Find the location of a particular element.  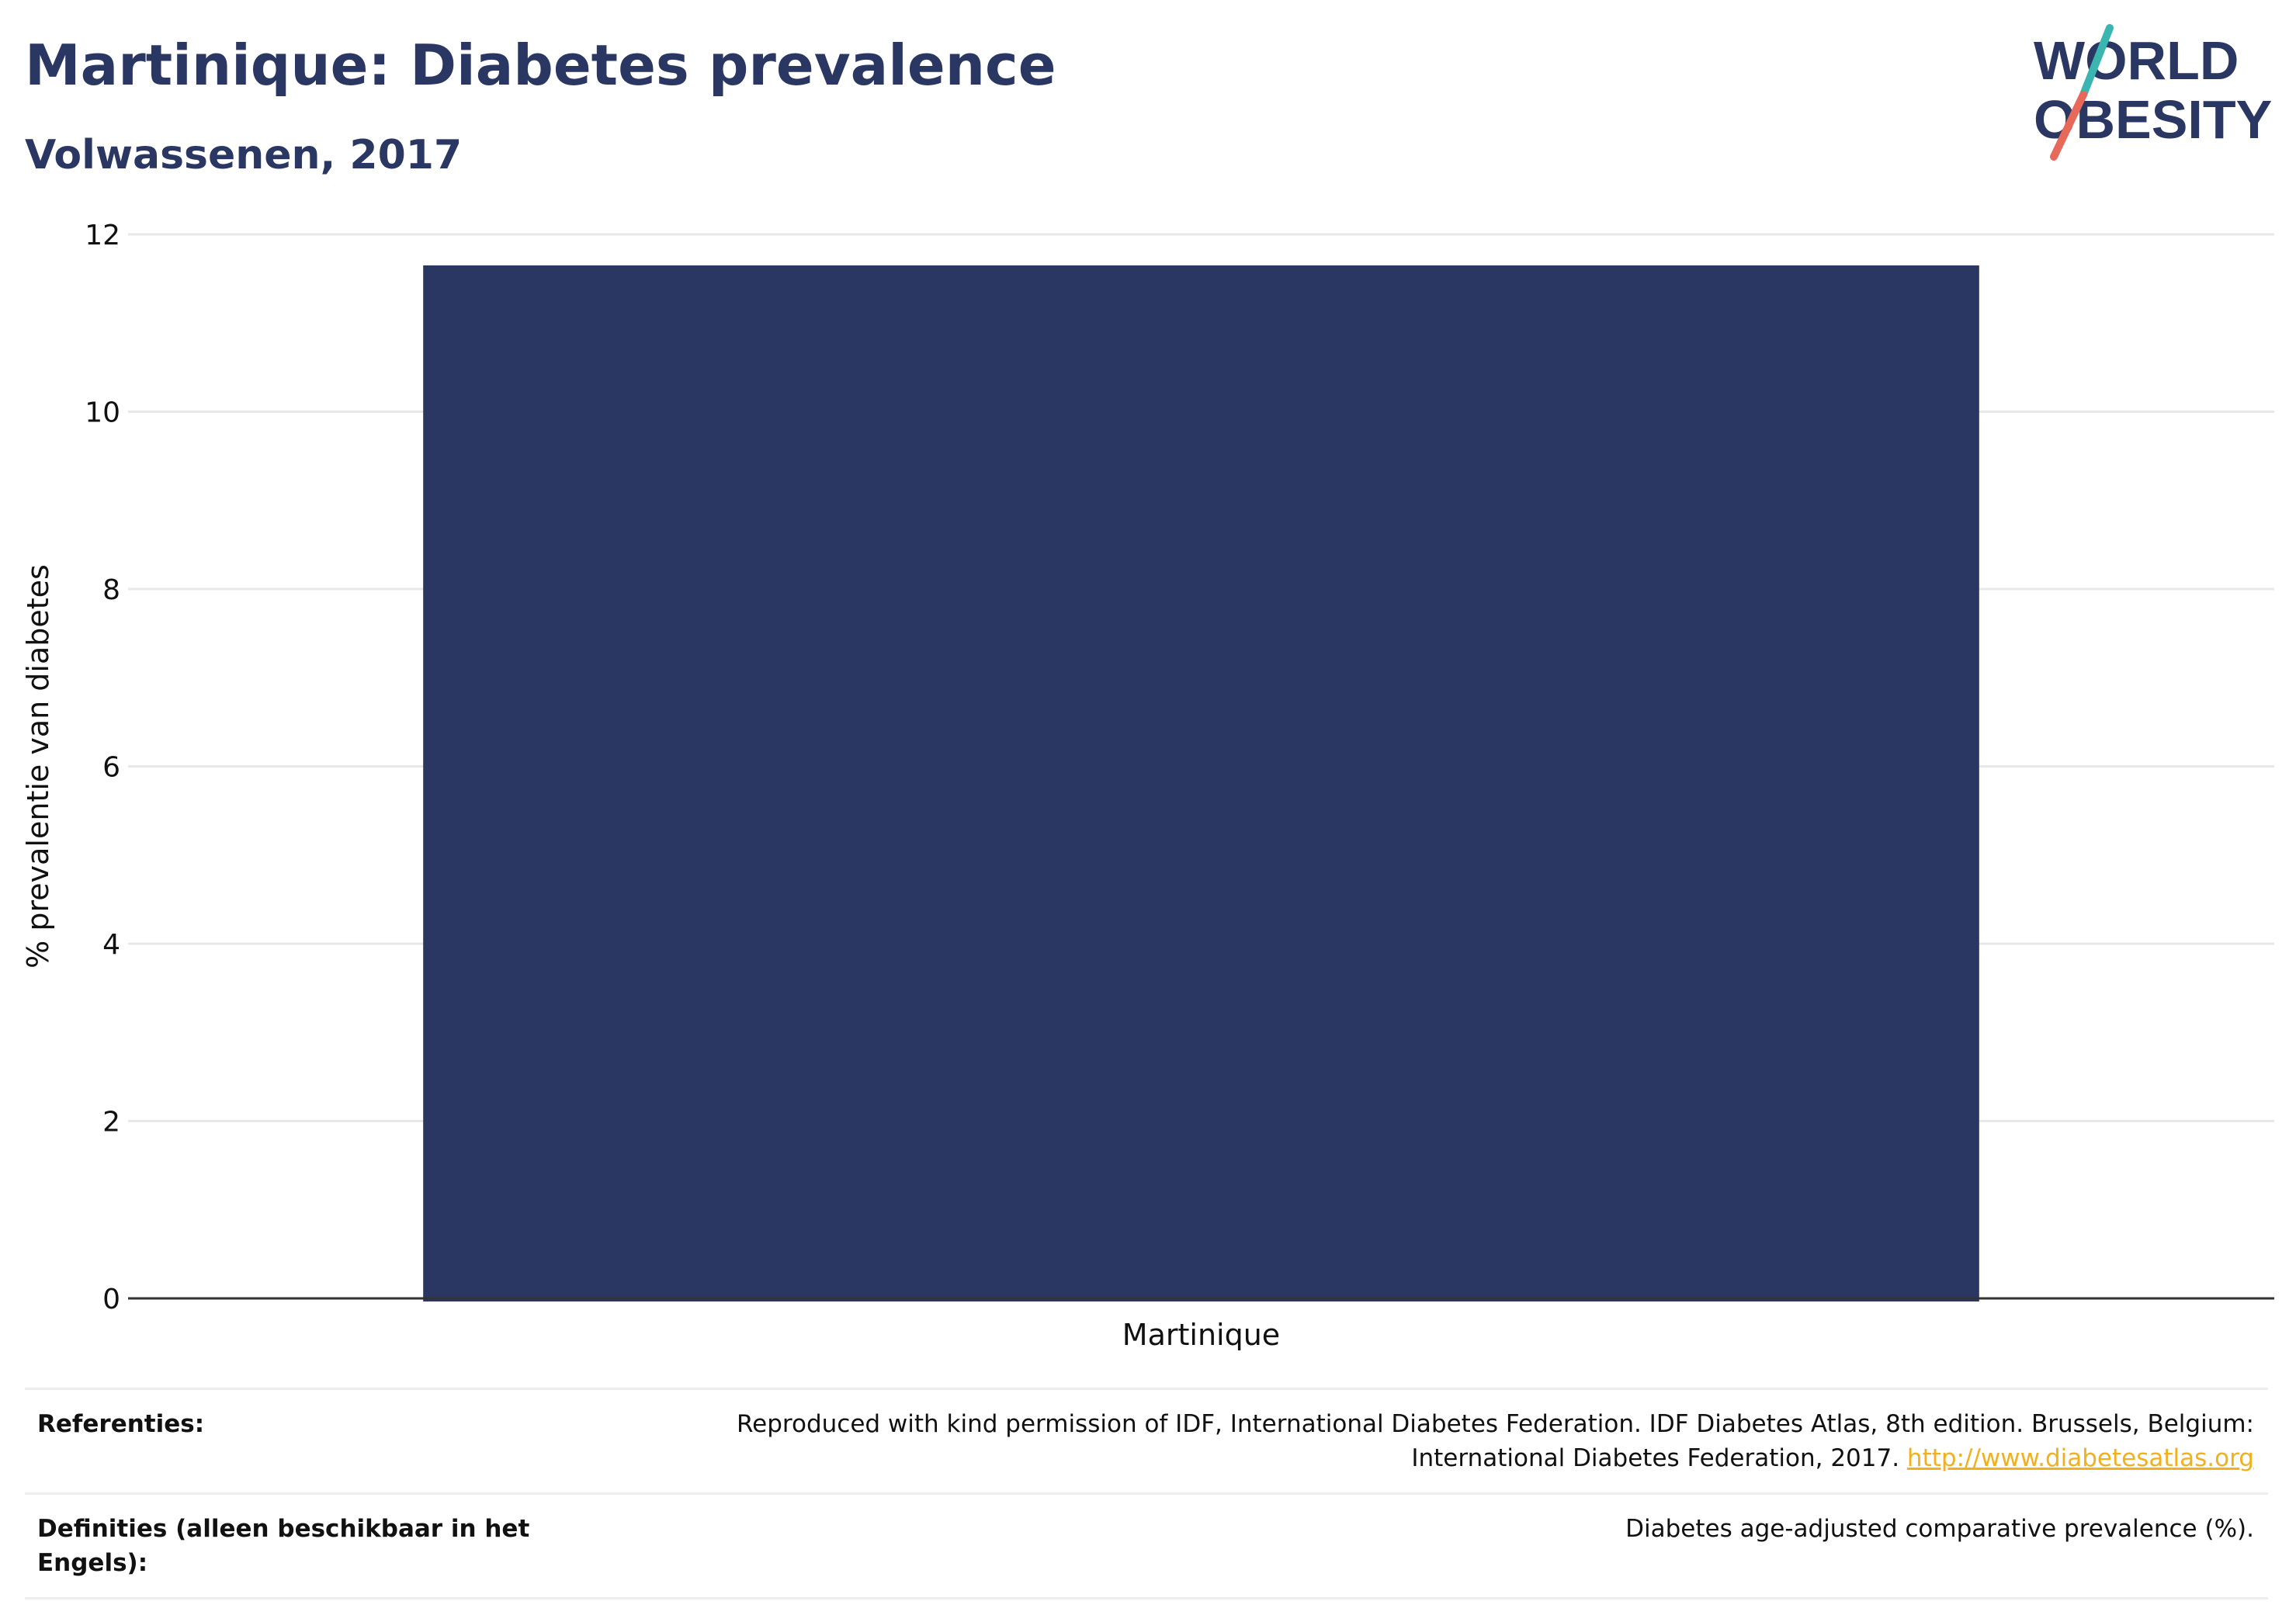

y-tick-label: 12 is located at coordinates (102, 235).